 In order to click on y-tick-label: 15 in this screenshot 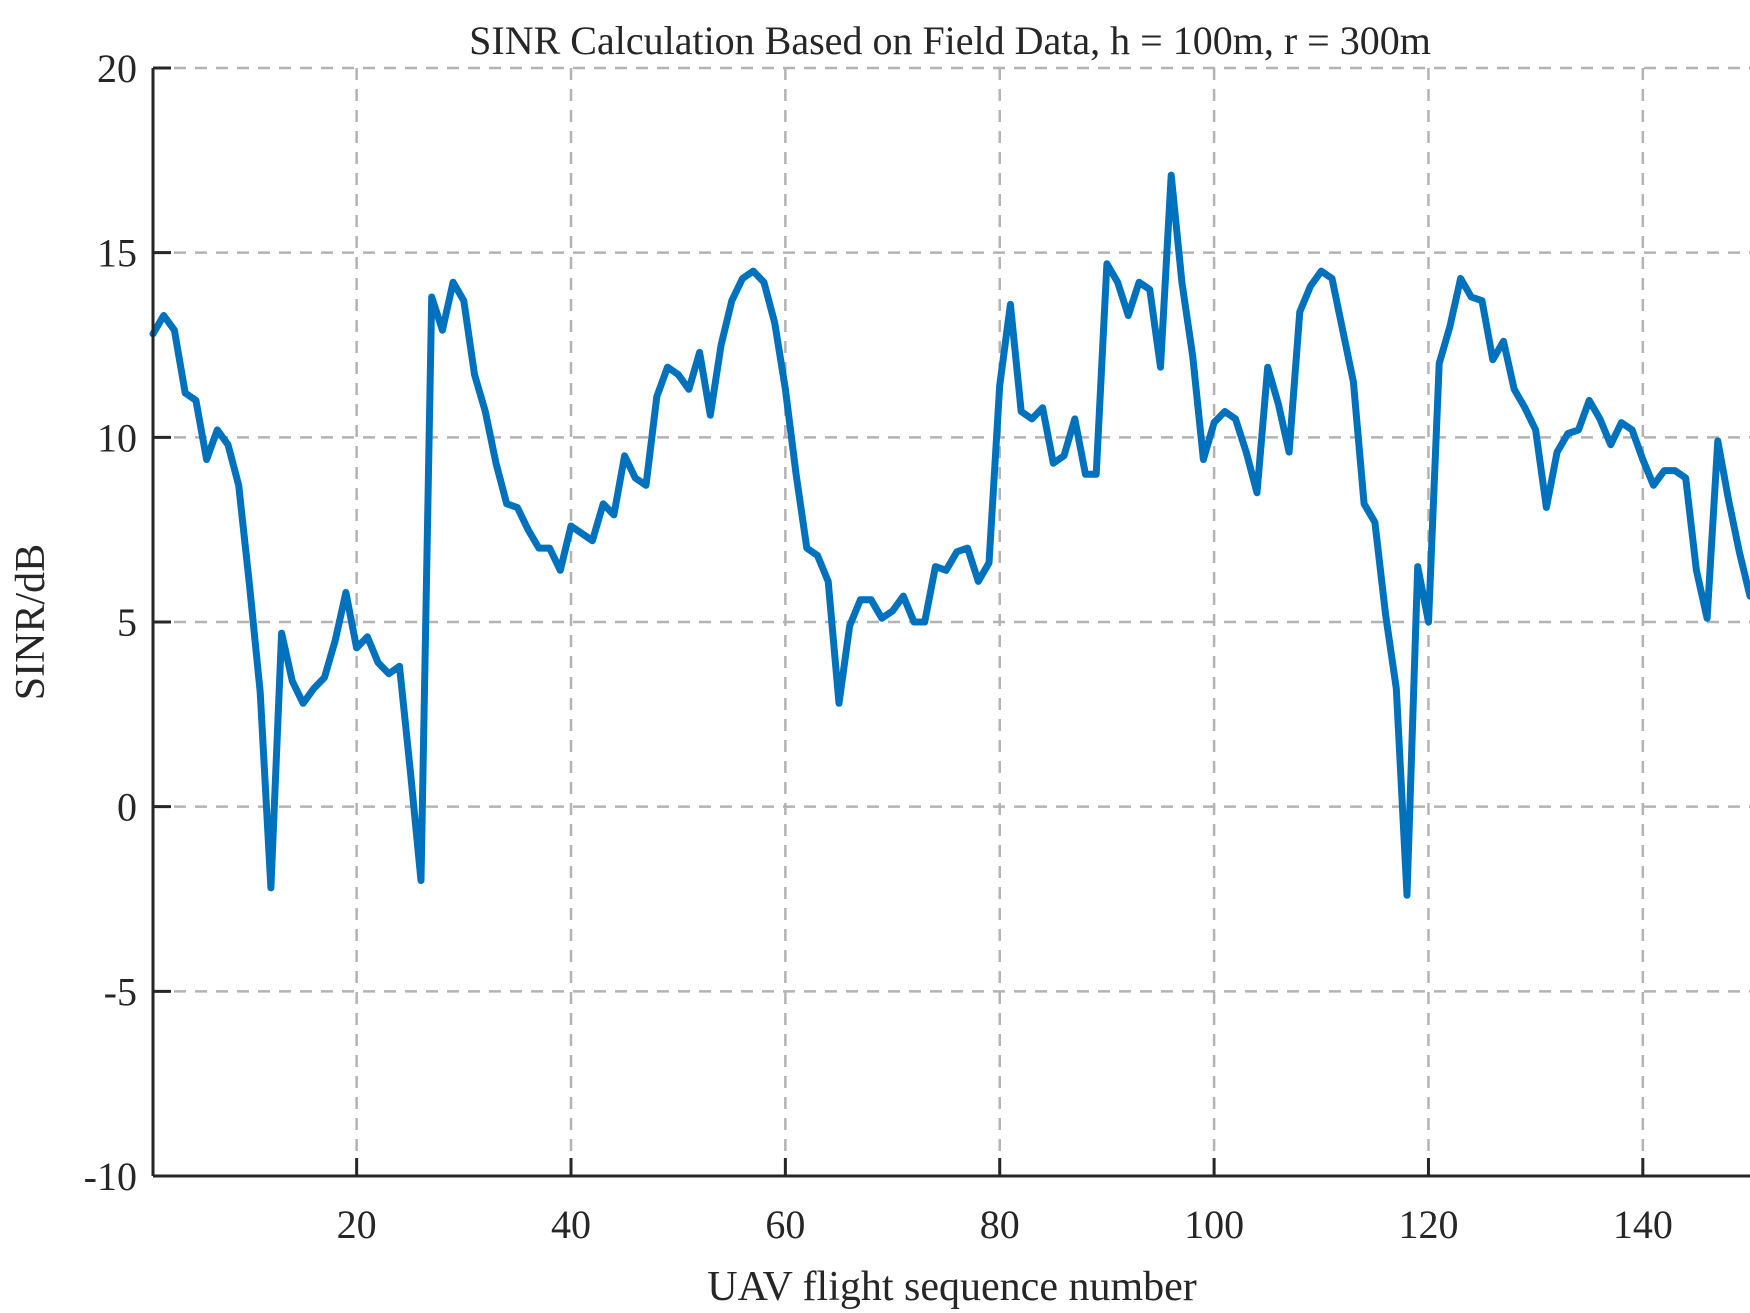, I will do `click(117, 253)`.